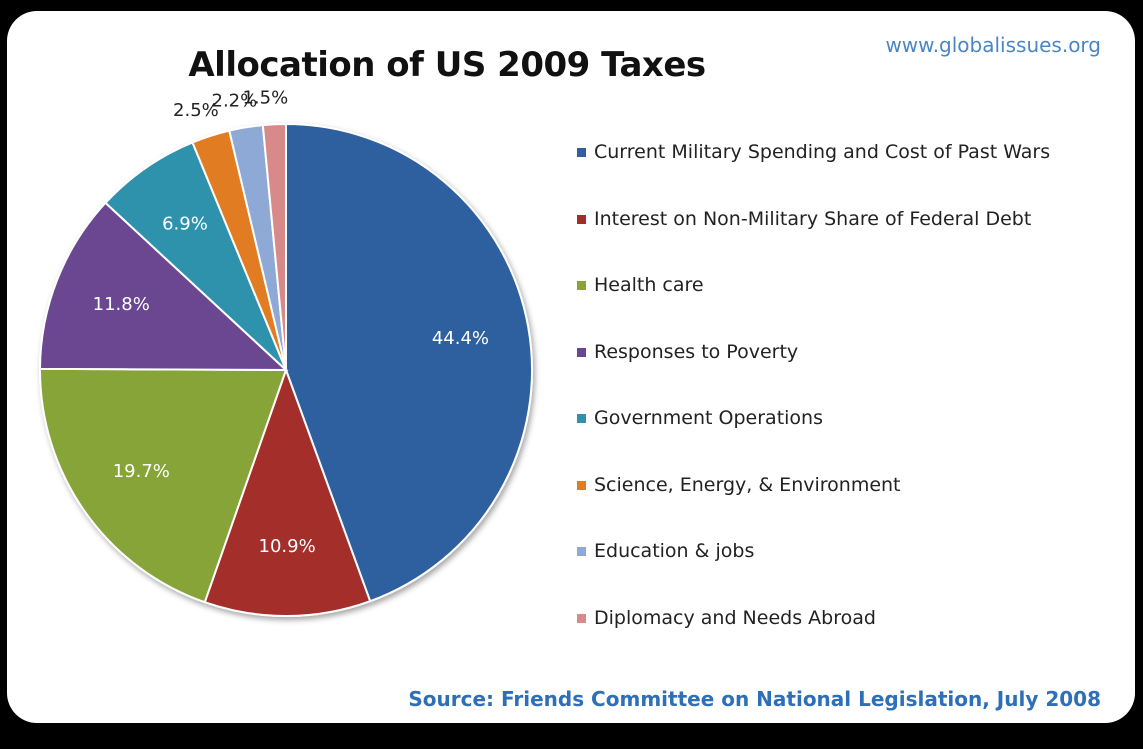  I want to click on legend-item-health-care: Health care, so click(813, 307).